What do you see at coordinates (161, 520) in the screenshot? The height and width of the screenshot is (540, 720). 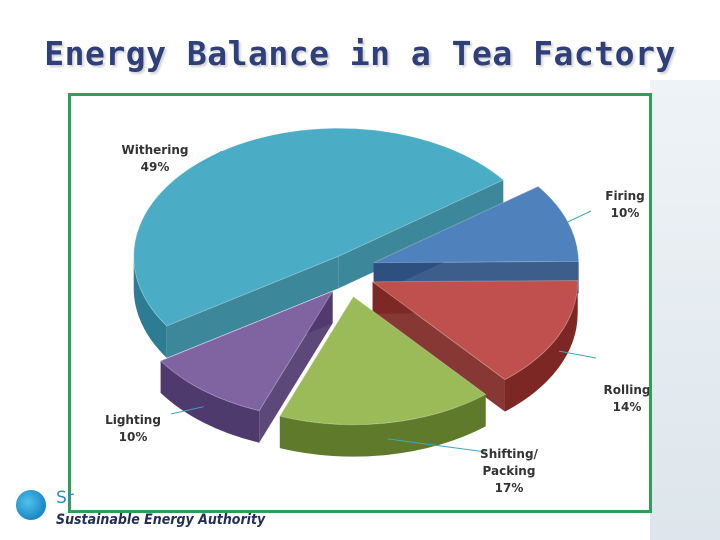 I see `organization-name: Sustainable Energy Authority` at bounding box center [161, 520].